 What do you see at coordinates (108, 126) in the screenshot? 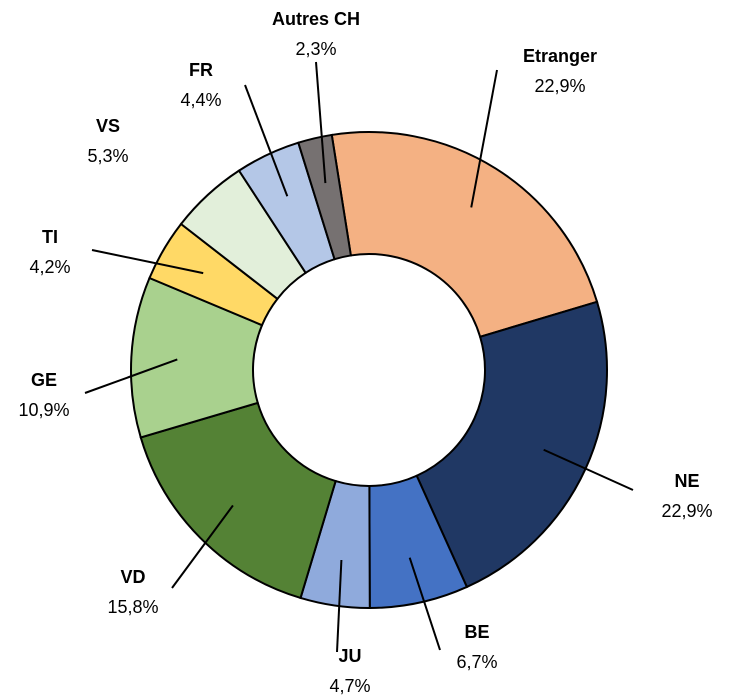
I see `slice-name: VS` at bounding box center [108, 126].